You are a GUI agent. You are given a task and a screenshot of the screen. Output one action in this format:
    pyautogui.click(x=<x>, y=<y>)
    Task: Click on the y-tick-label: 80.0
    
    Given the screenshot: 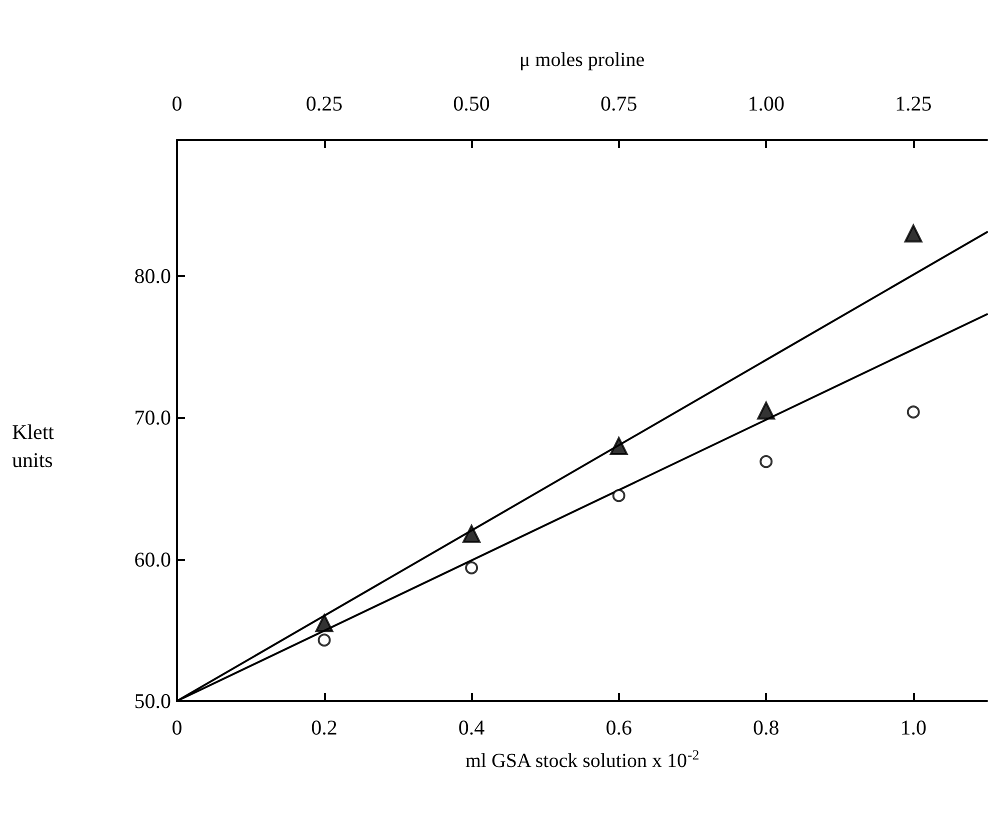 What is the action you would take?
    pyautogui.click(x=152, y=276)
    